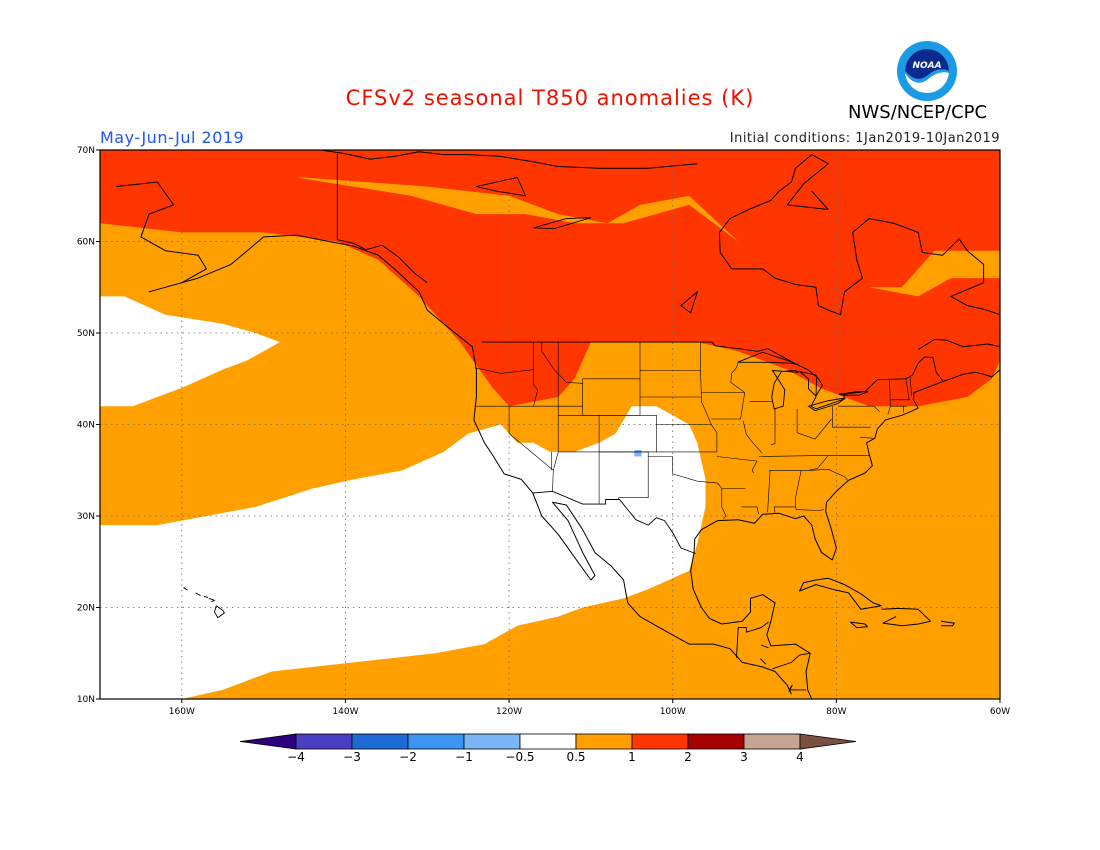  I want to click on lat-tick-label: 40N, so click(86, 426).